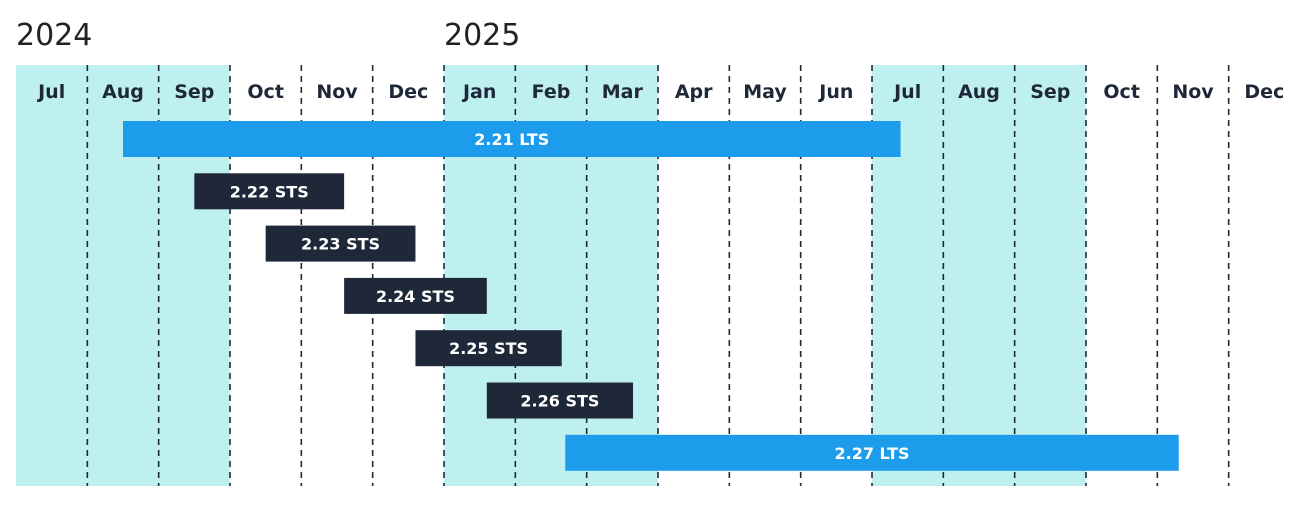 The image size is (1314, 519). Describe the element at coordinates (835, 92) in the screenshot. I see `month-label: Jun` at that location.